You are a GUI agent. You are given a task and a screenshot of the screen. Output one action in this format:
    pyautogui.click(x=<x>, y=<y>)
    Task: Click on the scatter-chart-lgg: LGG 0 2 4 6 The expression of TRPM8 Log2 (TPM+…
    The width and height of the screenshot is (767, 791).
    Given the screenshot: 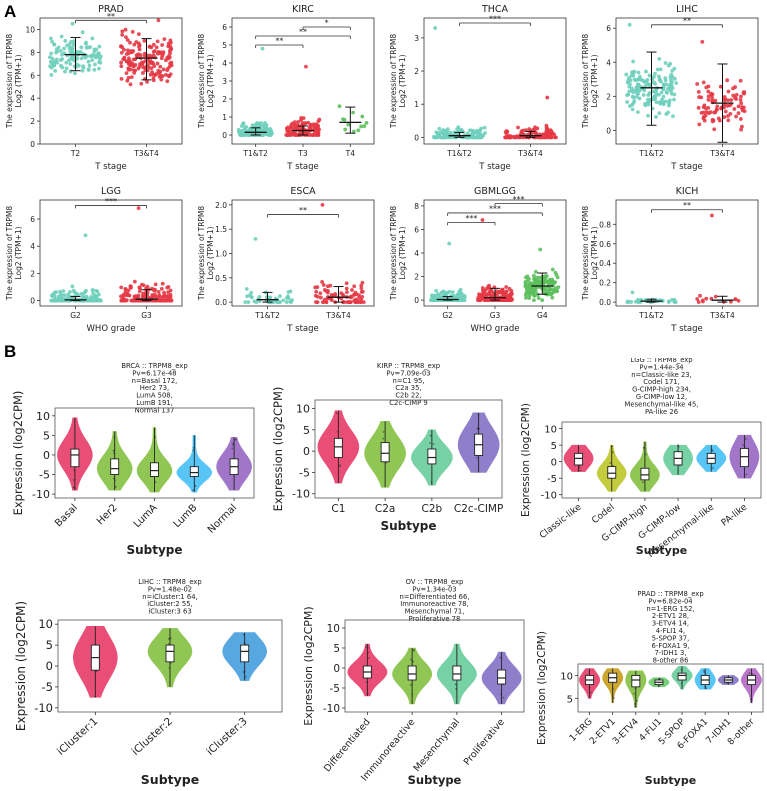 What is the action you would take?
    pyautogui.click(x=94, y=260)
    